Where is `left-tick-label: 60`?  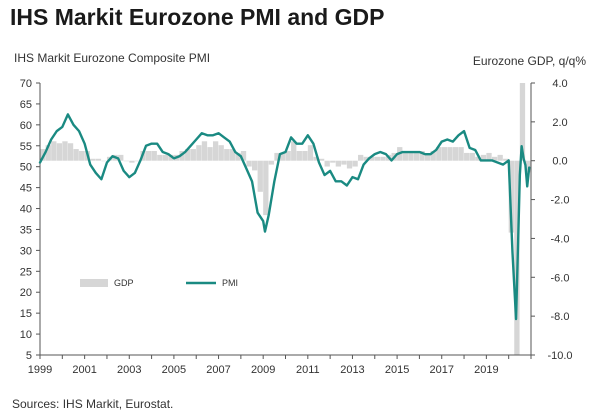
left-tick-label: 60 is located at coordinates (26, 126).